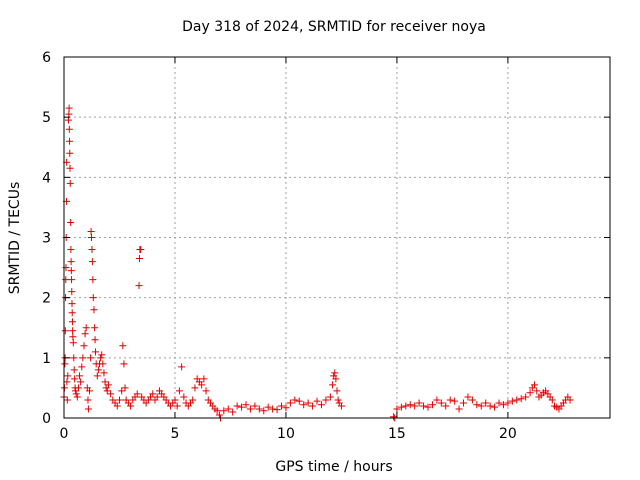 This screenshot has width=640, height=480. What do you see at coordinates (286, 434) in the screenshot?
I see `x-tick-label: 10` at bounding box center [286, 434].